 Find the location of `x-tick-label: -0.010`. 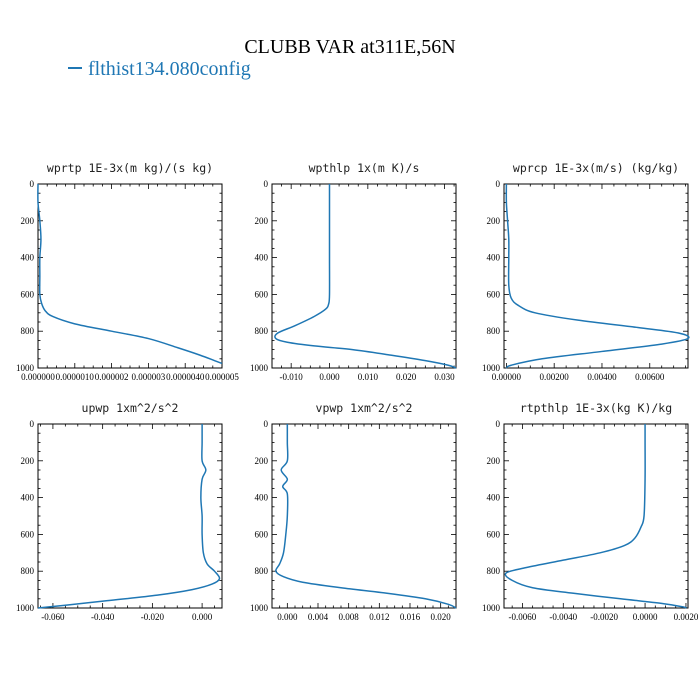

x-tick-label: -0.010 is located at coordinates (292, 377).